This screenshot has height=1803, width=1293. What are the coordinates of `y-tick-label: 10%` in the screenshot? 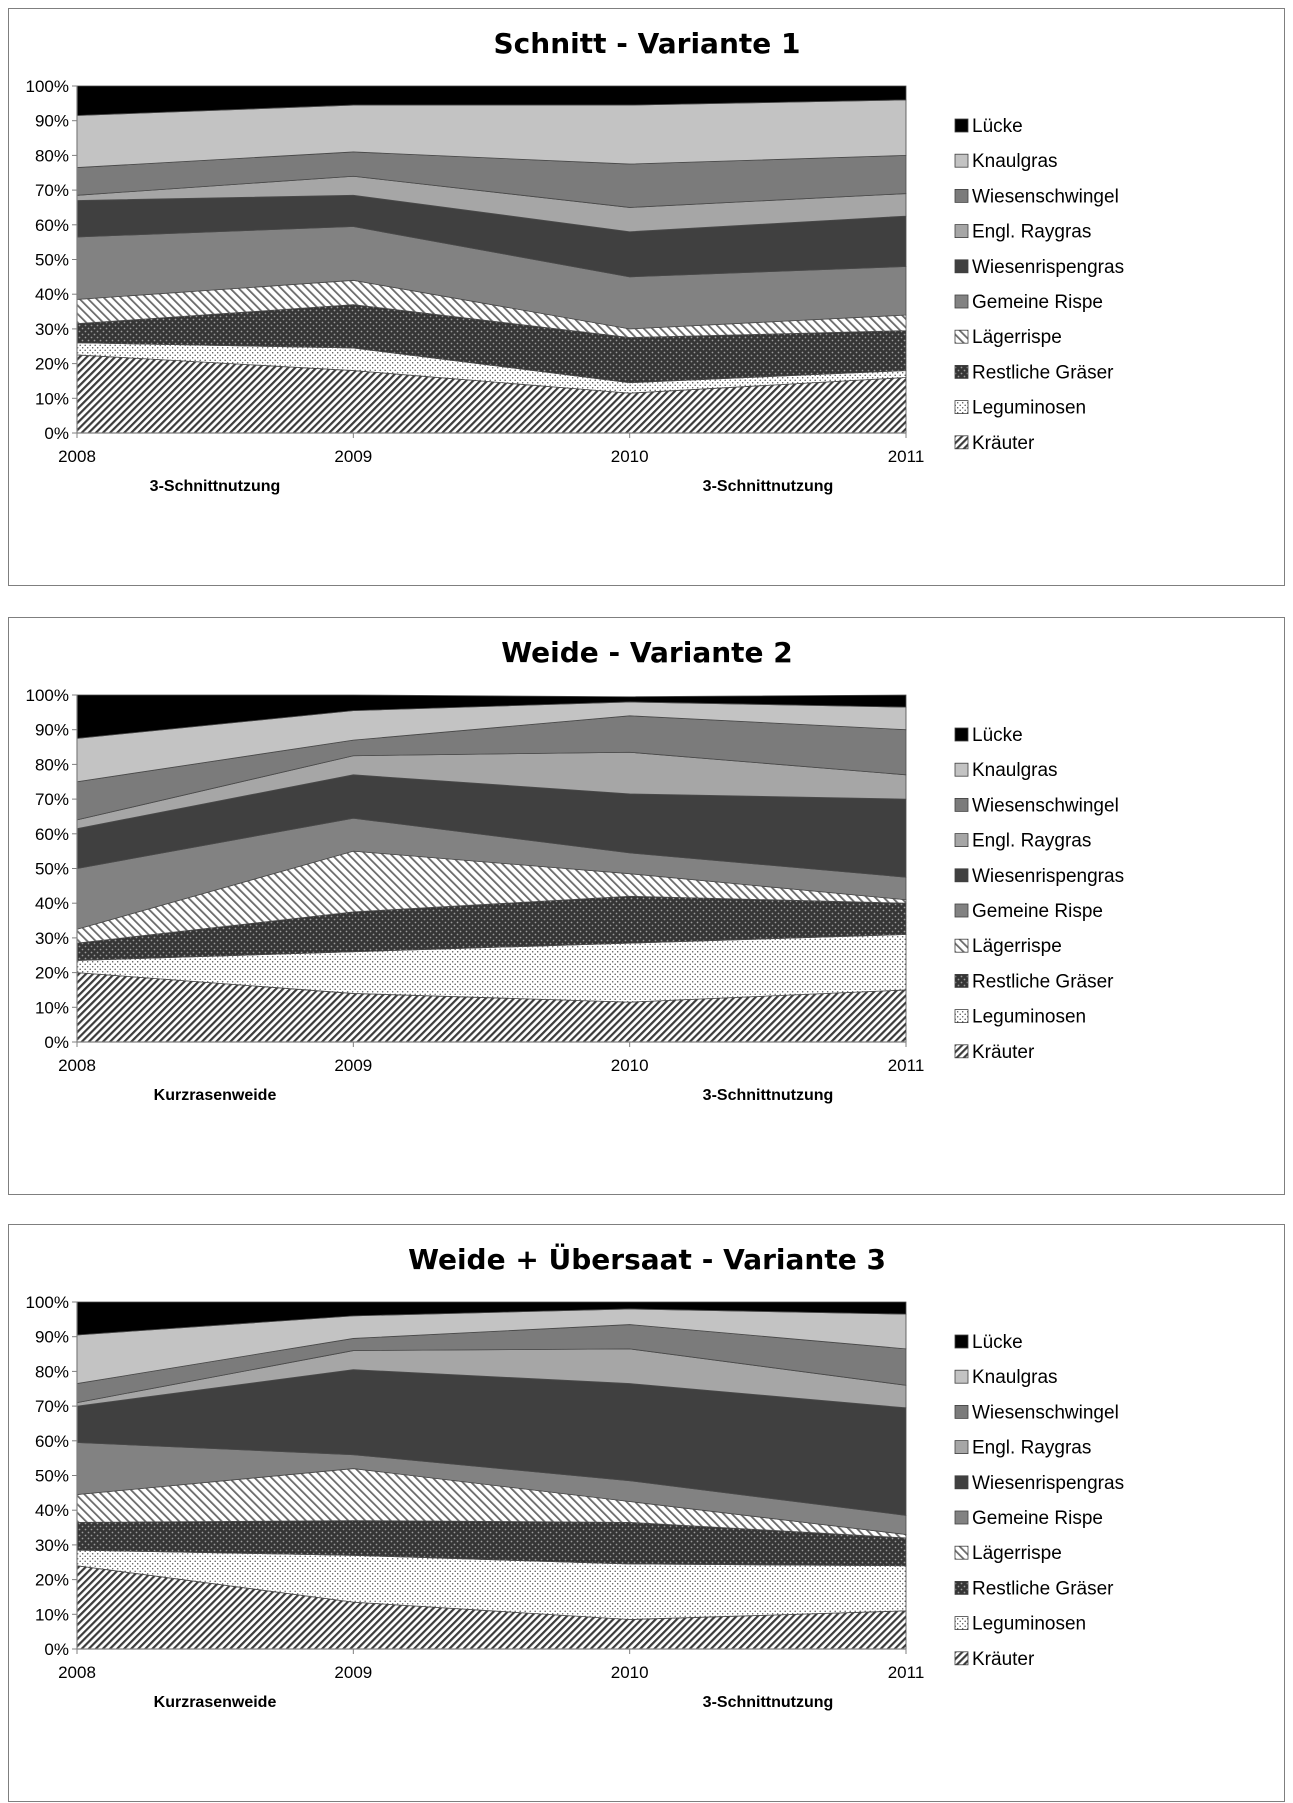 It's located at (52, 1614).